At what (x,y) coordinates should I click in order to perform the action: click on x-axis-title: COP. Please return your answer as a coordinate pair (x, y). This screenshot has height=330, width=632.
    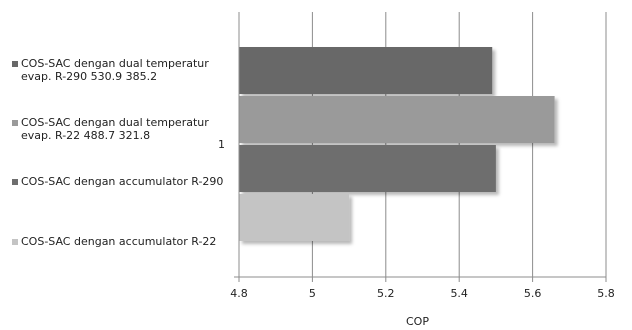
    Looking at the image, I should click on (417, 321).